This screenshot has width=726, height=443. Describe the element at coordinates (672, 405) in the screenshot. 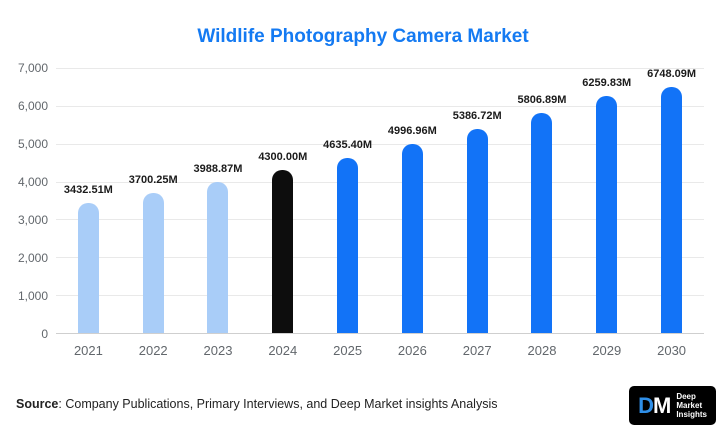

I see `deep-market-insights-logo: DM Deep Market Insights` at that location.